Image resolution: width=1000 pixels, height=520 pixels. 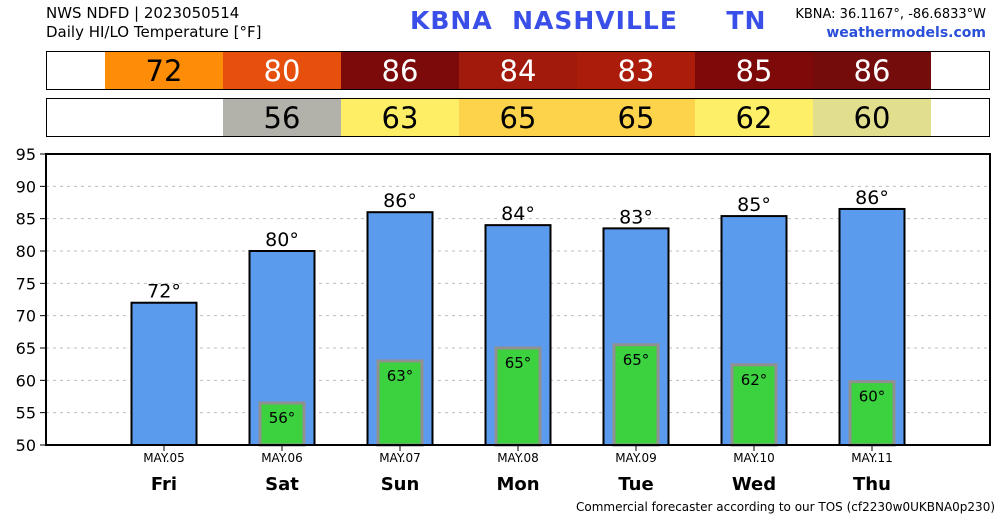 What do you see at coordinates (26, 154) in the screenshot?
I see `y-tick-label: 95` at bounding box center [26, 154].